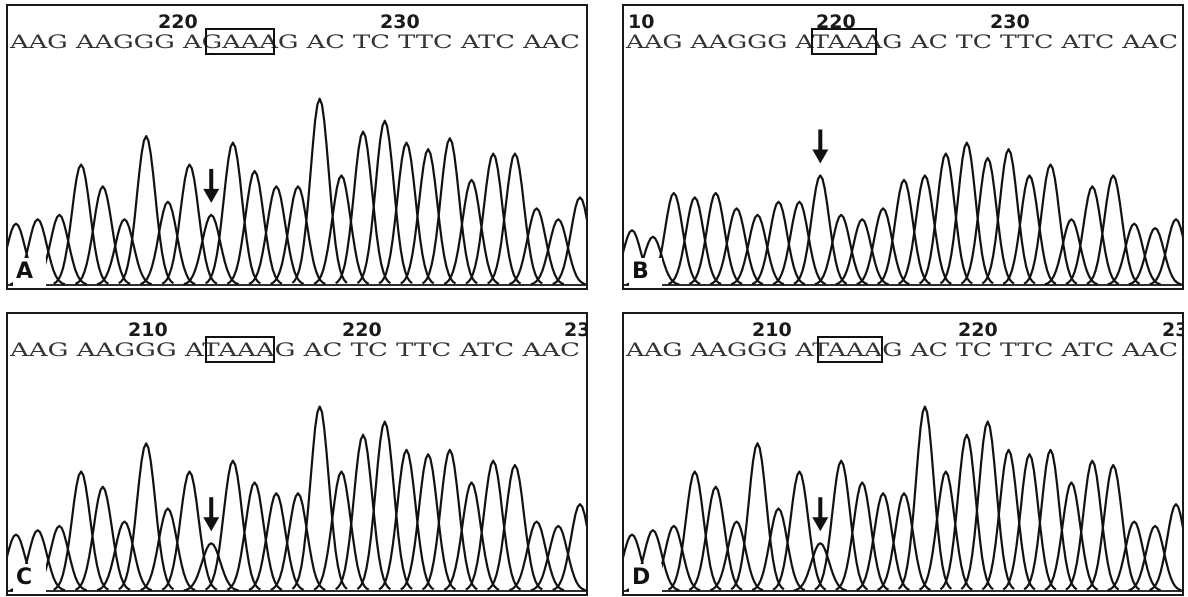 Image resolution: width=1188 pixels, height=597 pixels. What do you see at coordinates (645, 272) in the screenshot?
I see `panel-letter: B` at bounding box center [645, 272].